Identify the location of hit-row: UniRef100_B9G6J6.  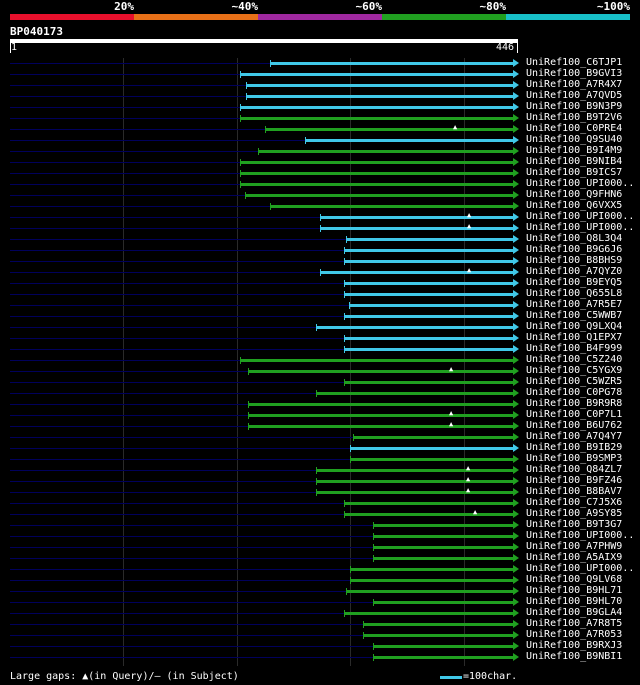
(320, 250).